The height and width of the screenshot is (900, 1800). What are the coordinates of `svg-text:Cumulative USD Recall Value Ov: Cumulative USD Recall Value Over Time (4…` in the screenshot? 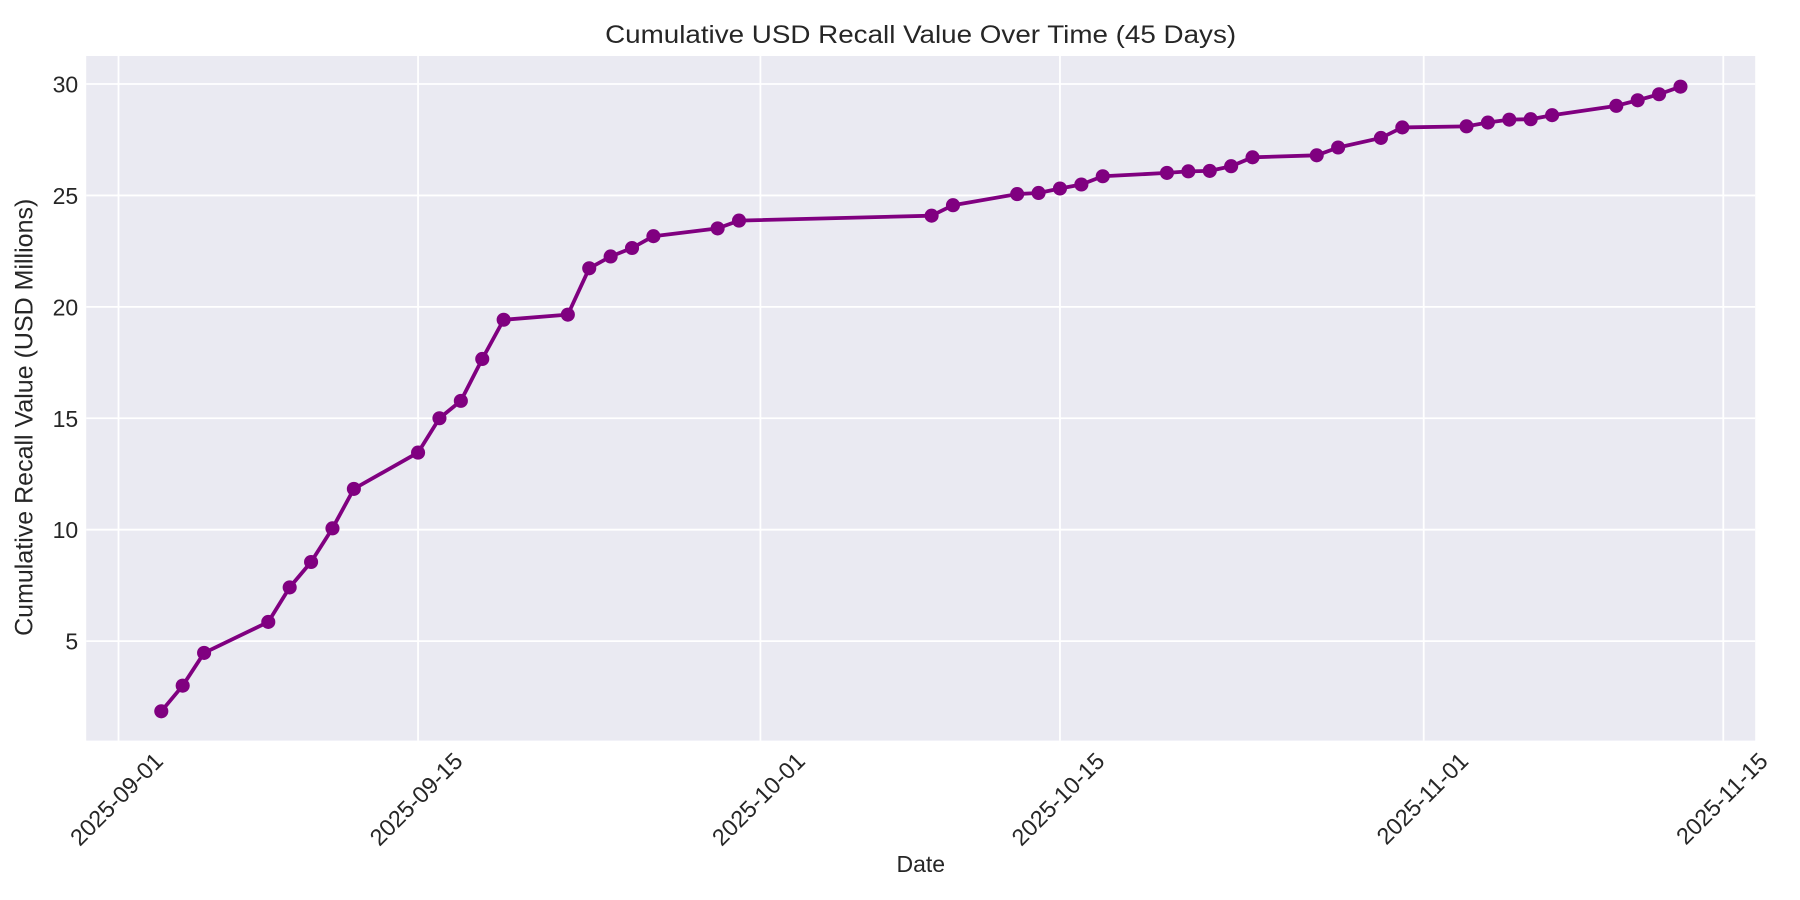 It's located at (920, 35).